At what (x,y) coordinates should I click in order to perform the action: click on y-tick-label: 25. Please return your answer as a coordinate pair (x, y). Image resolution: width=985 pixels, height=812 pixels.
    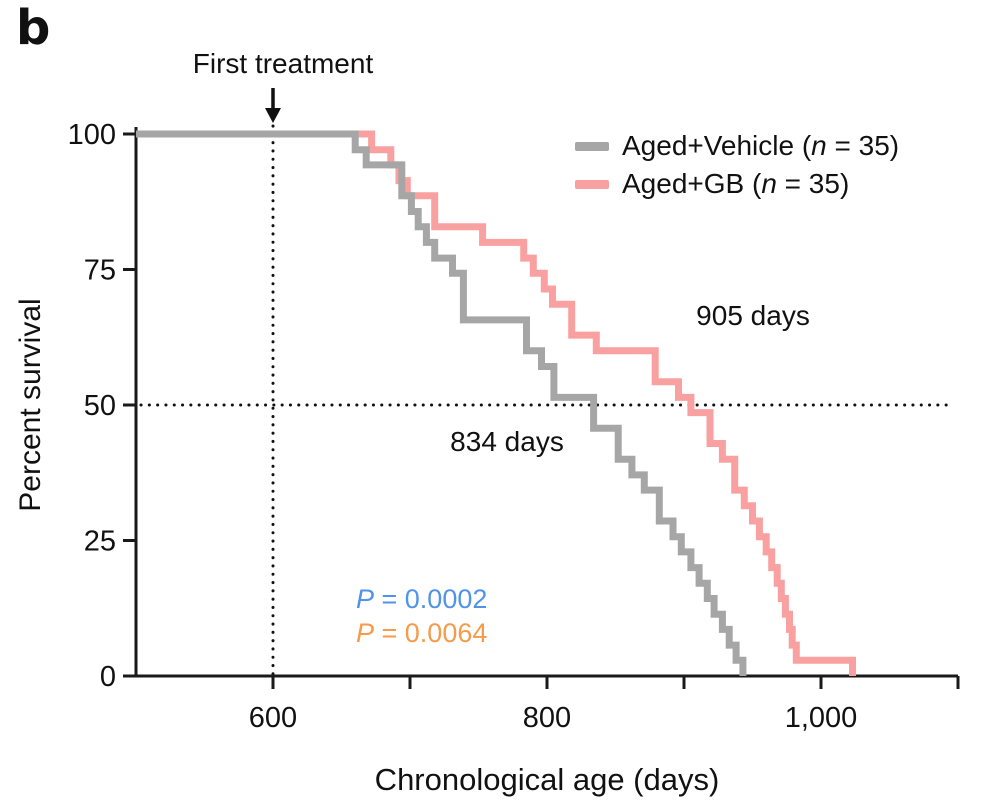
    Looking at the image, I should click on (100, 542).